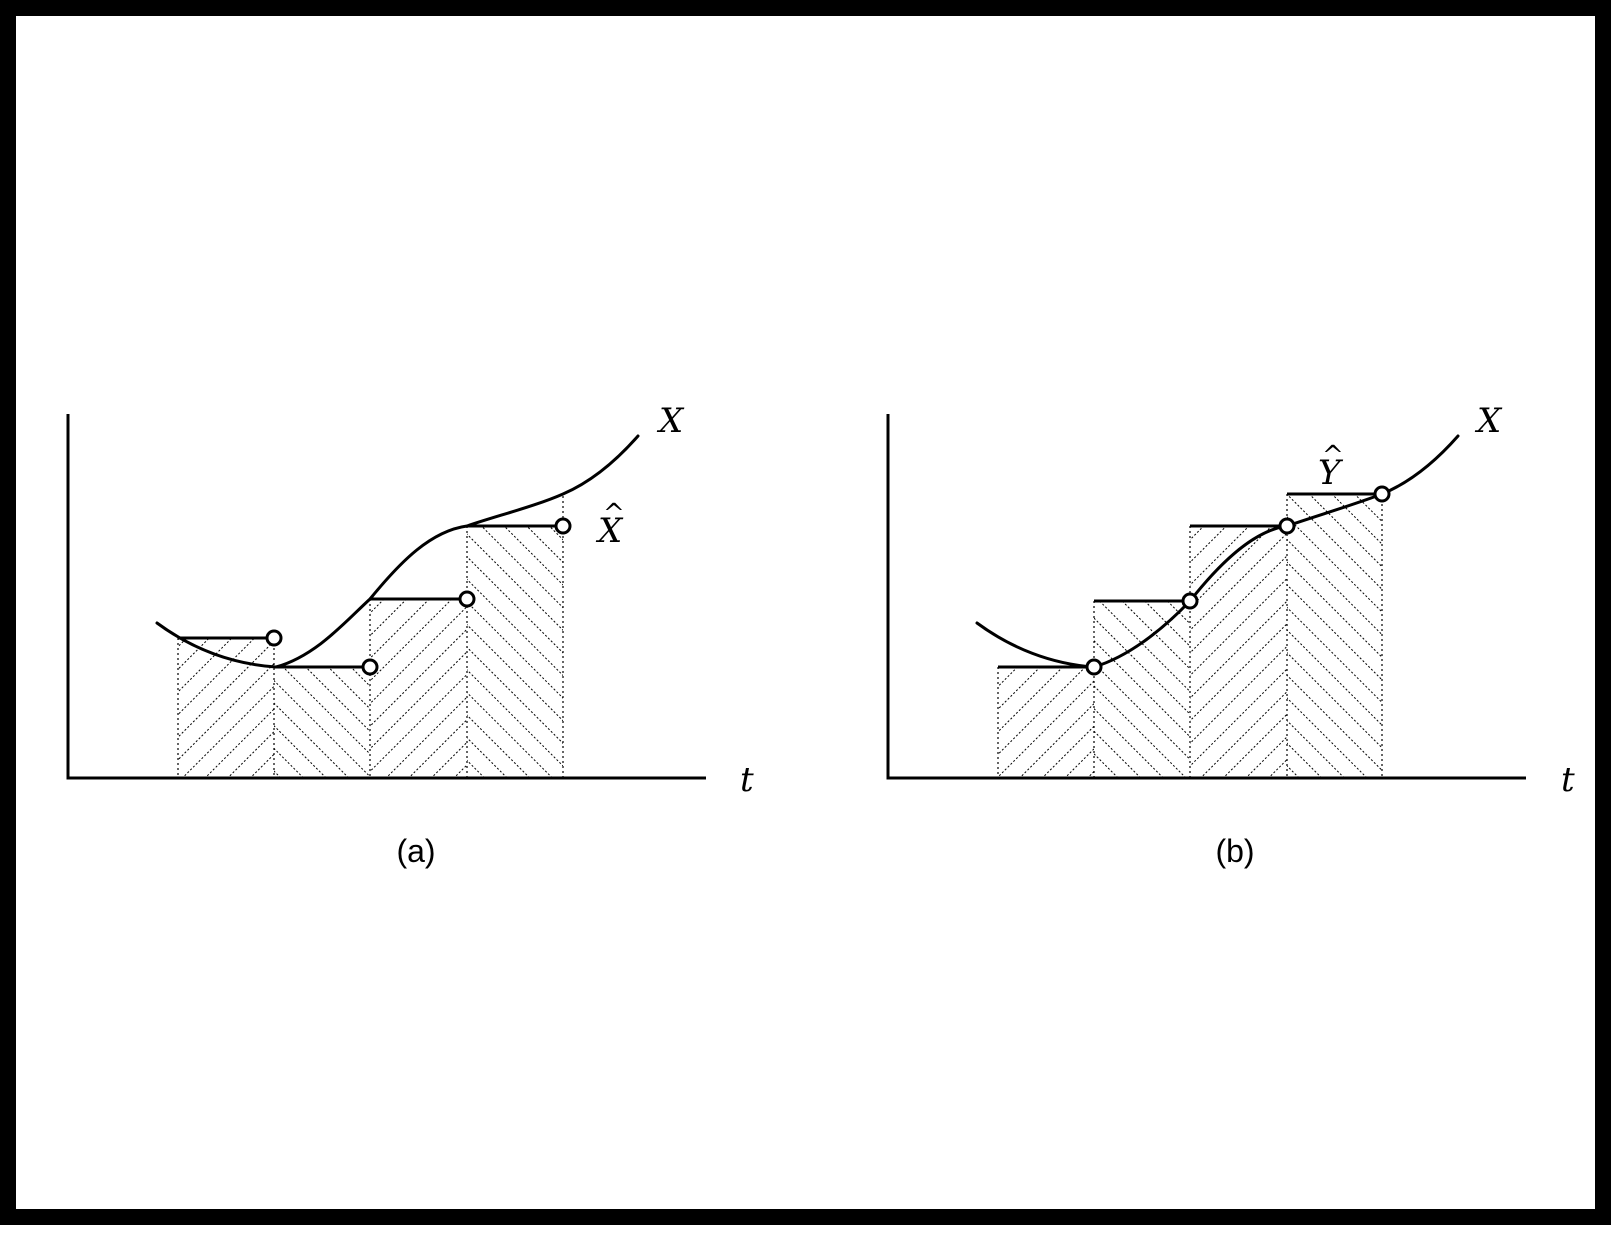 The image size is (1611, 1241). What do you see at coordinates (397, 551) in the screenshot?
I see `panel-a-curve-x` at bounding box center [397, 551].